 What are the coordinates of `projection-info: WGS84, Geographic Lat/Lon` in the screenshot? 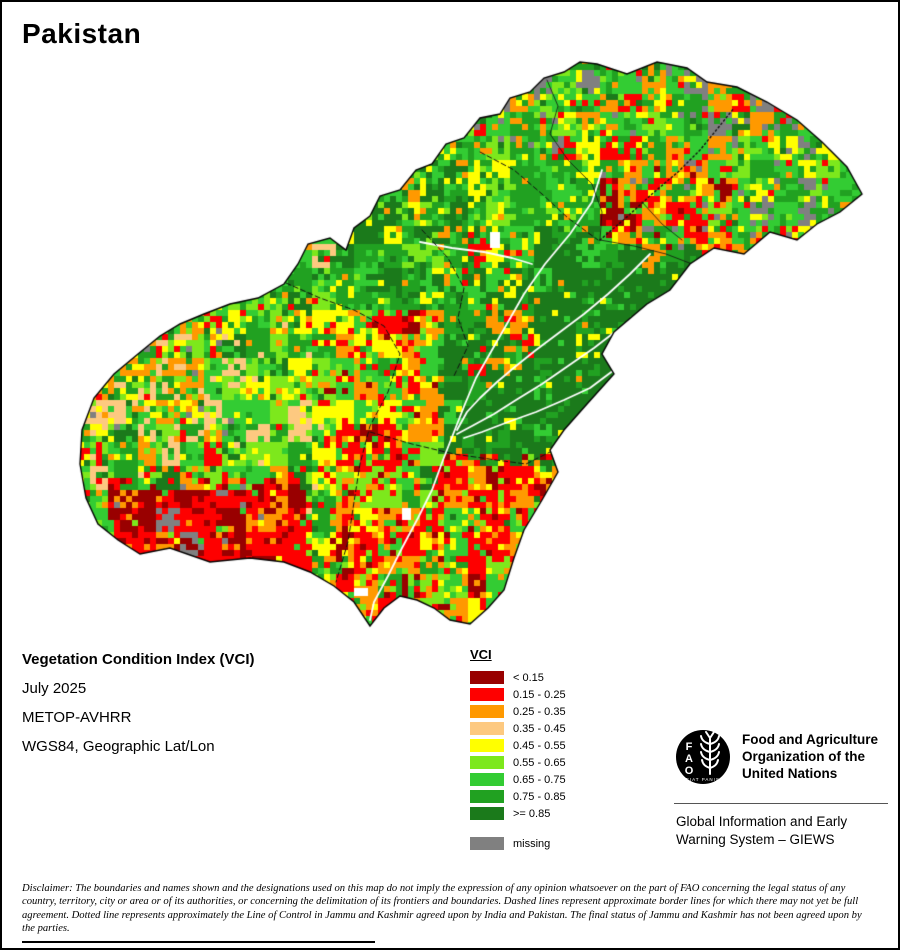 It's located at (118, 746).